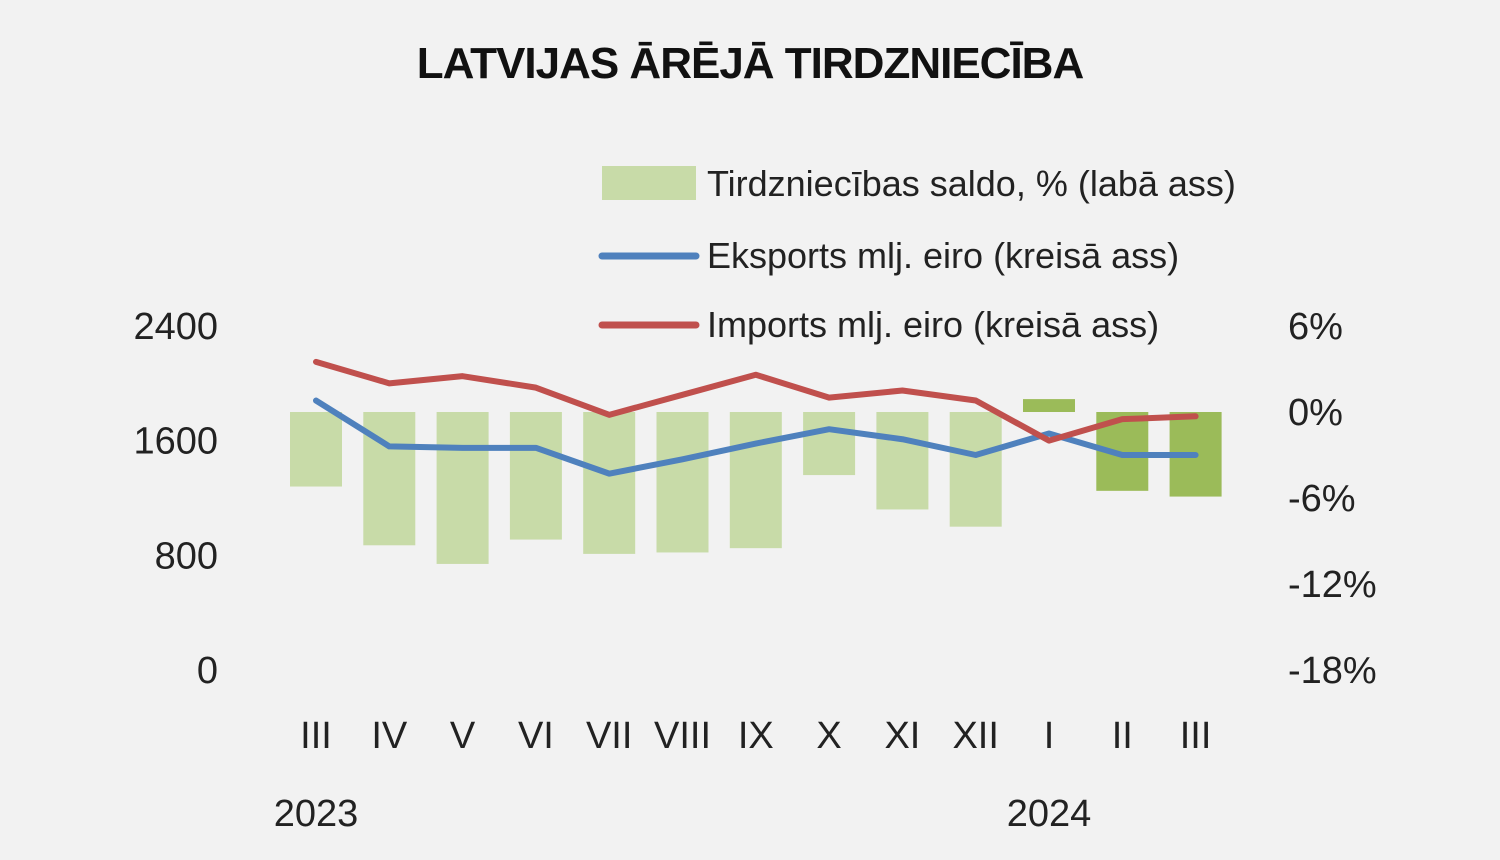 Image resolution: width=1500 pixels, height=860 pixels. Describe the element at coordinates (1196, 736) in the screenshot. I see `x-tick-12: III` at that location.